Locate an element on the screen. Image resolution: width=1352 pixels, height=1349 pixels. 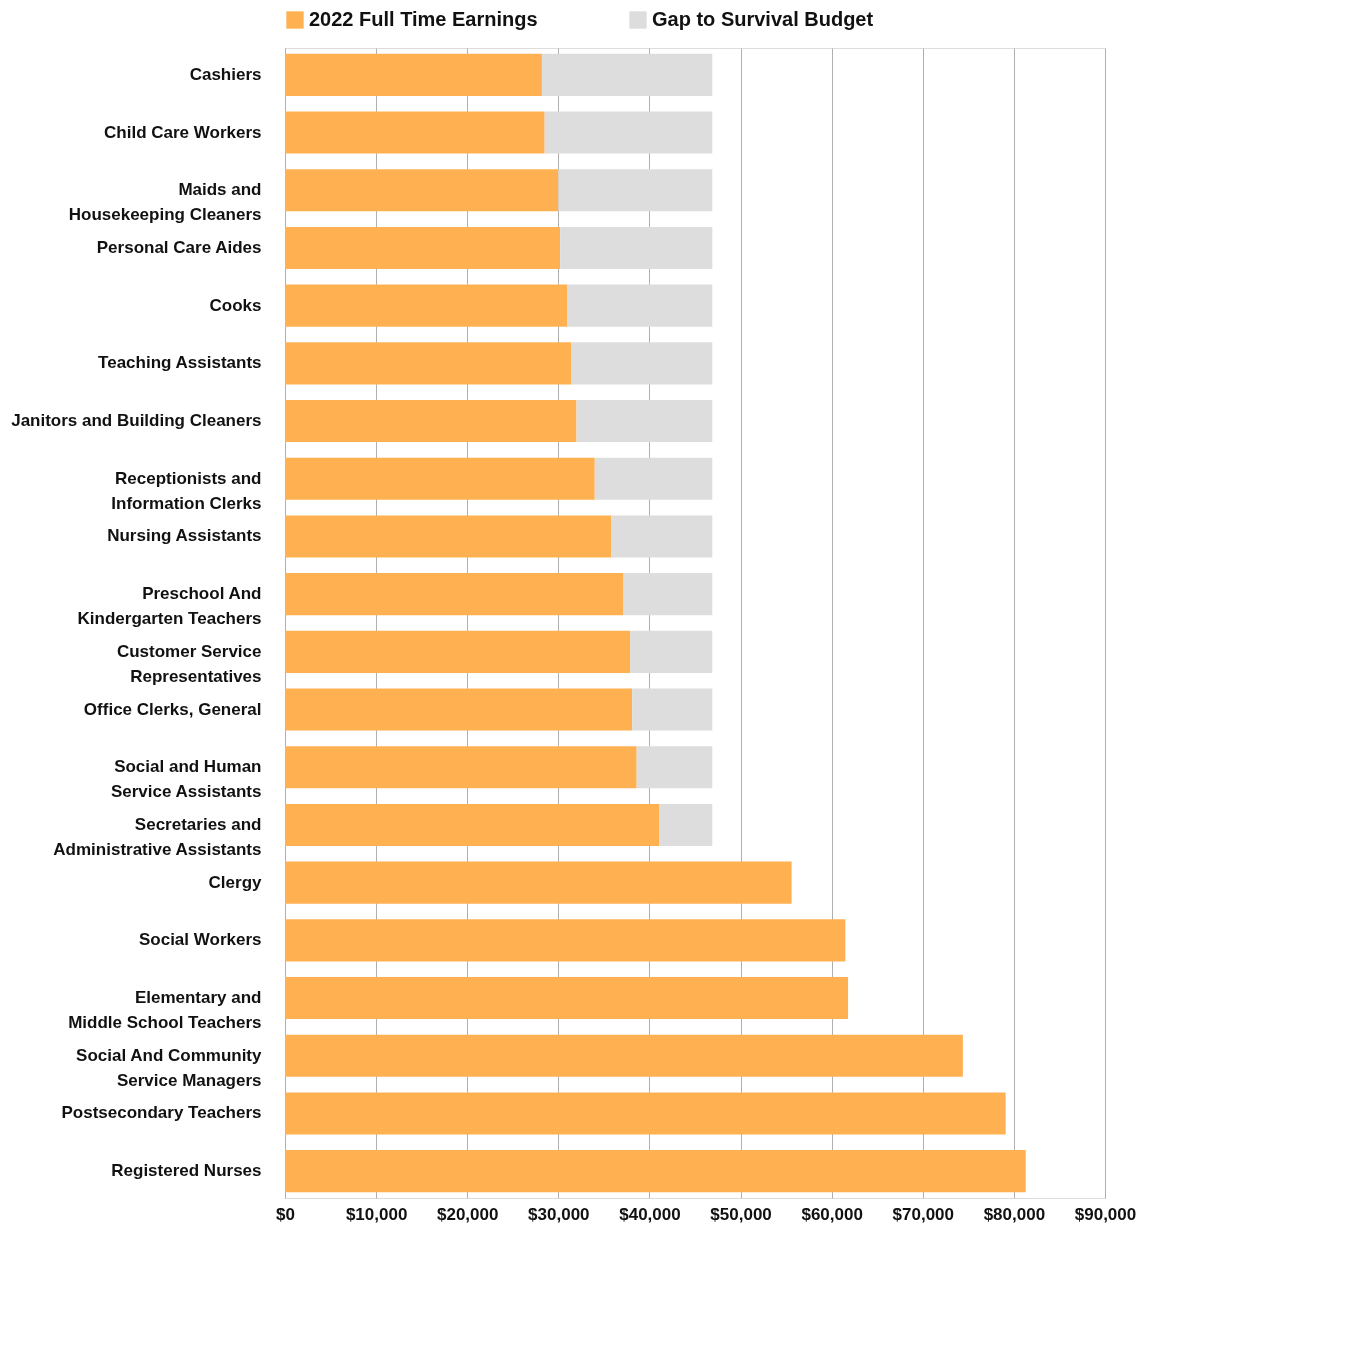
y-tick-label: Clergy is located at coordinates (235, 882).